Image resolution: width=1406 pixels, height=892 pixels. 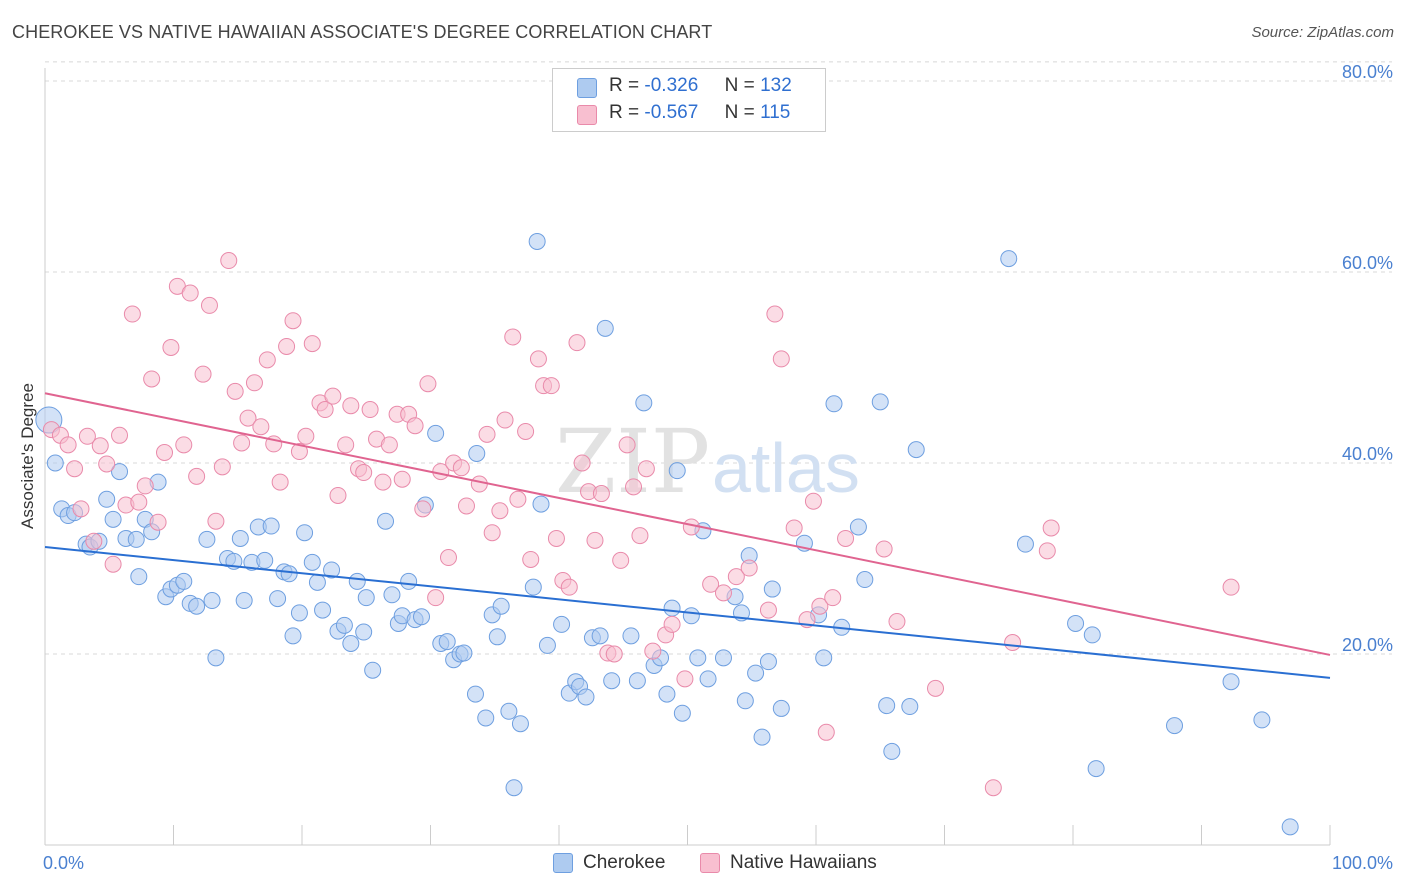 What do you see at coordinates (1367, 454) in the screenshot?
I see `y-tick-label: 40.0%` at bounding box center [1367, 454].